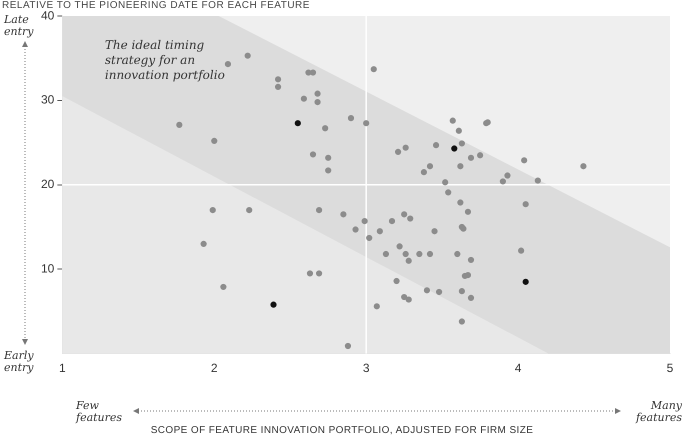 The height and width of the screenshot is (441, 684). What do you see at coordinates (518, 368) in the screenshot?
I see `x-tick-label: 4` at bounding box center [518, 368].